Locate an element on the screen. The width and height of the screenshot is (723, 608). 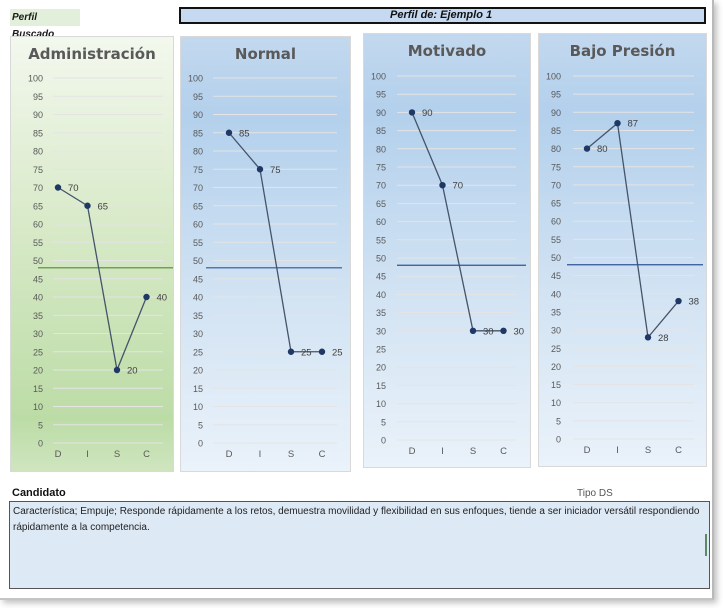
data-label: 30 is located at coordinates (488, 331).